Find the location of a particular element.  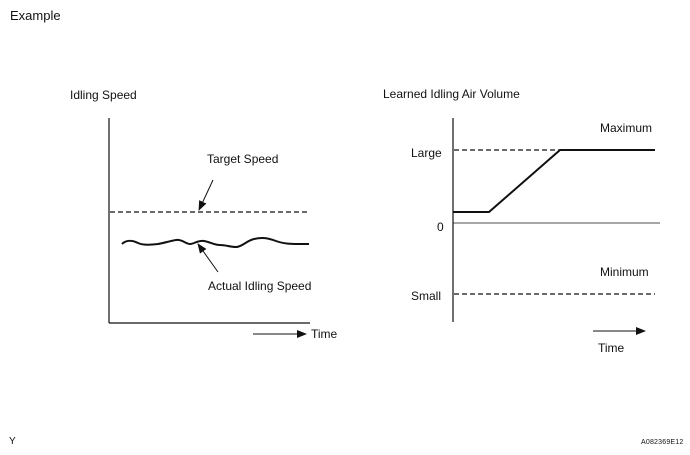

footer-mark: Y is located at coordinates (12, 441).